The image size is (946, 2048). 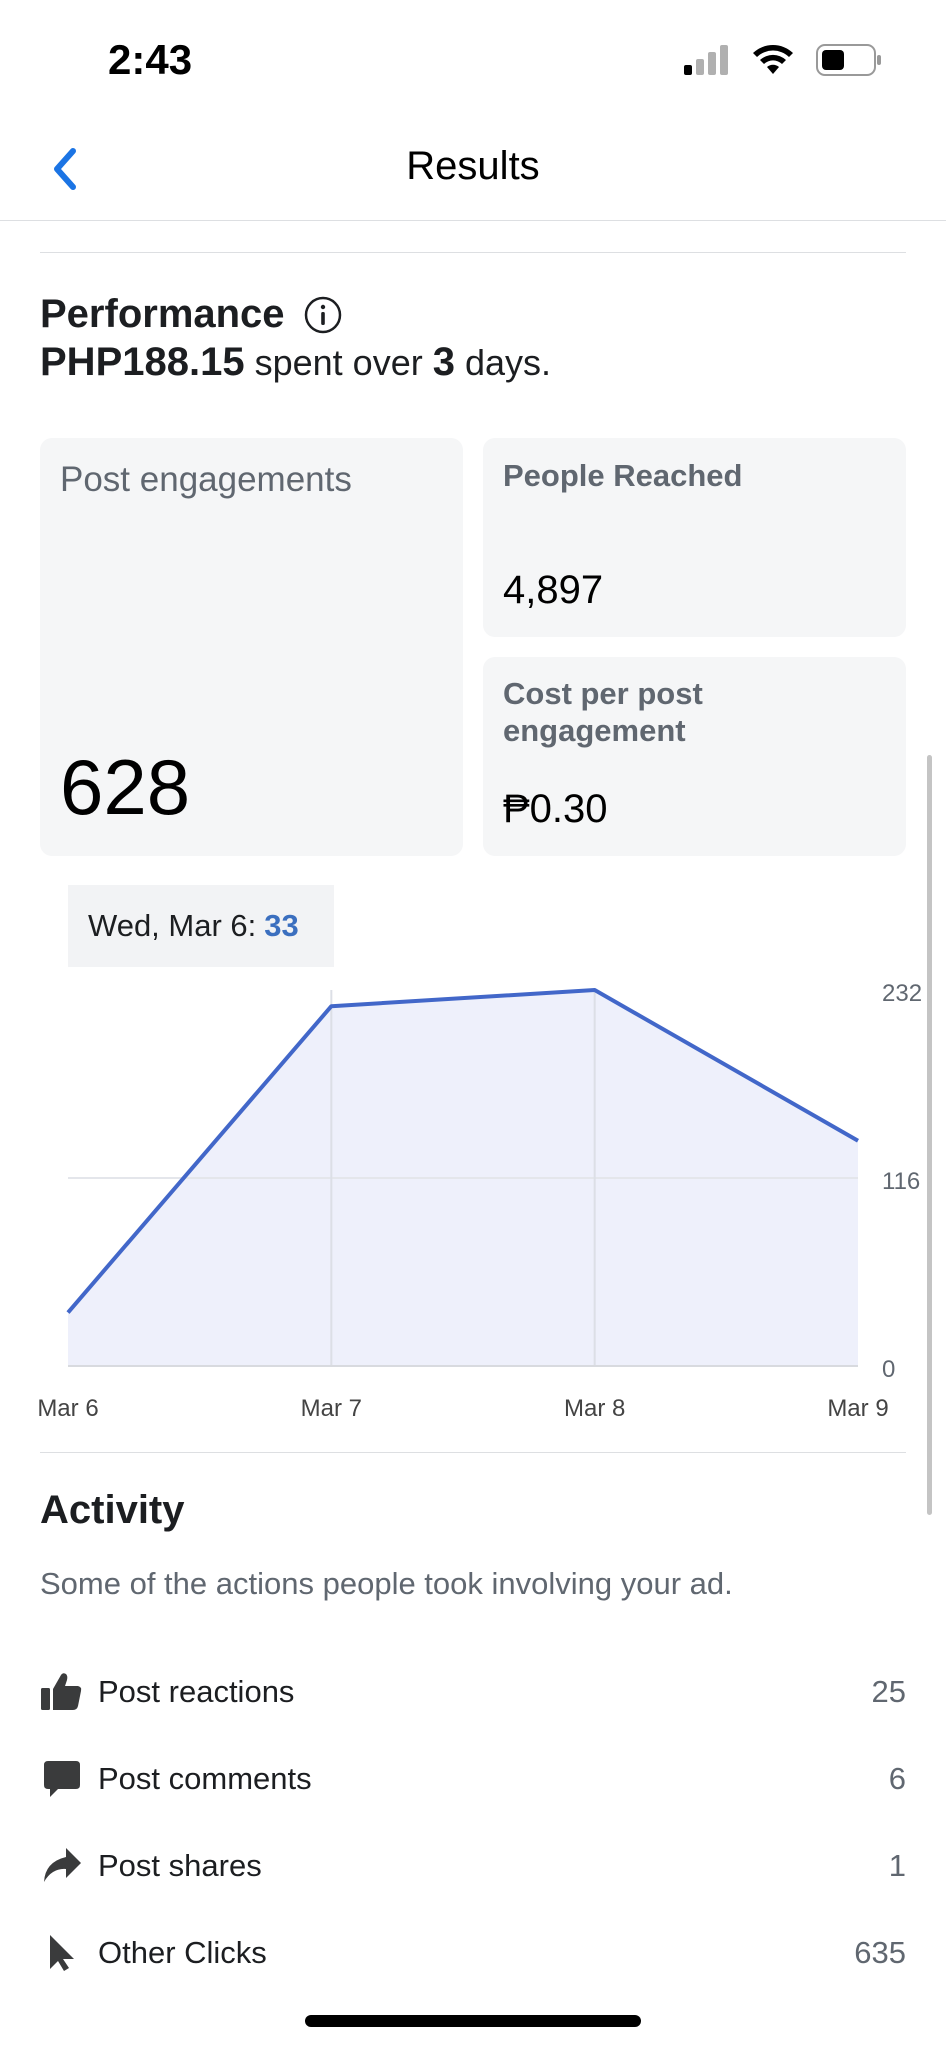 I want to click on chart-x-tick-label: Mar 8, so click(x=594, y=1407).